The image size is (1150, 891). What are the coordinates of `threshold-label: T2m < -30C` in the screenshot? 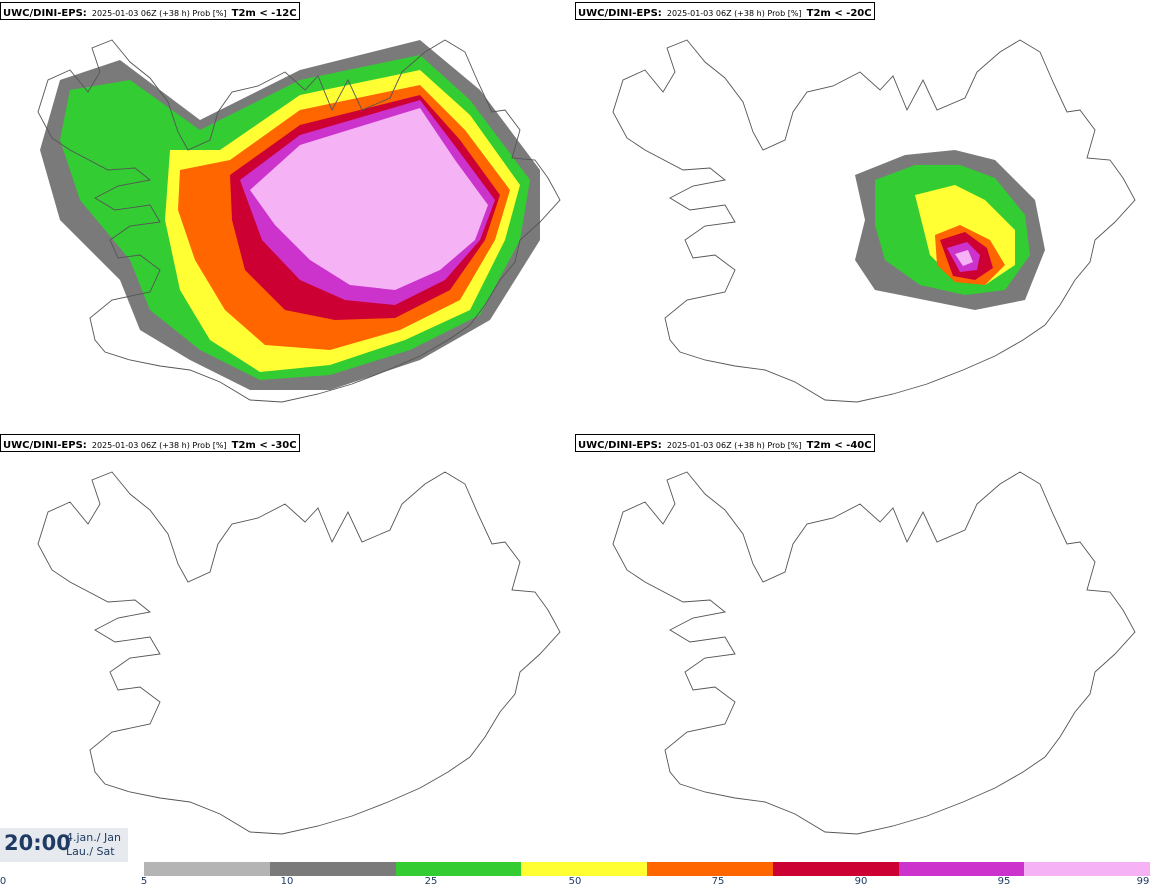 It's located at (264, 445).